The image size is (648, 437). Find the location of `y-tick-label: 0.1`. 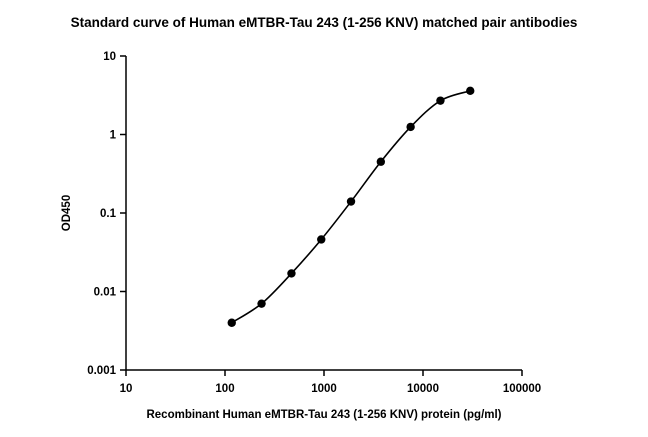

y-tick-label: 0.1 is located at coordinates (108, 214).